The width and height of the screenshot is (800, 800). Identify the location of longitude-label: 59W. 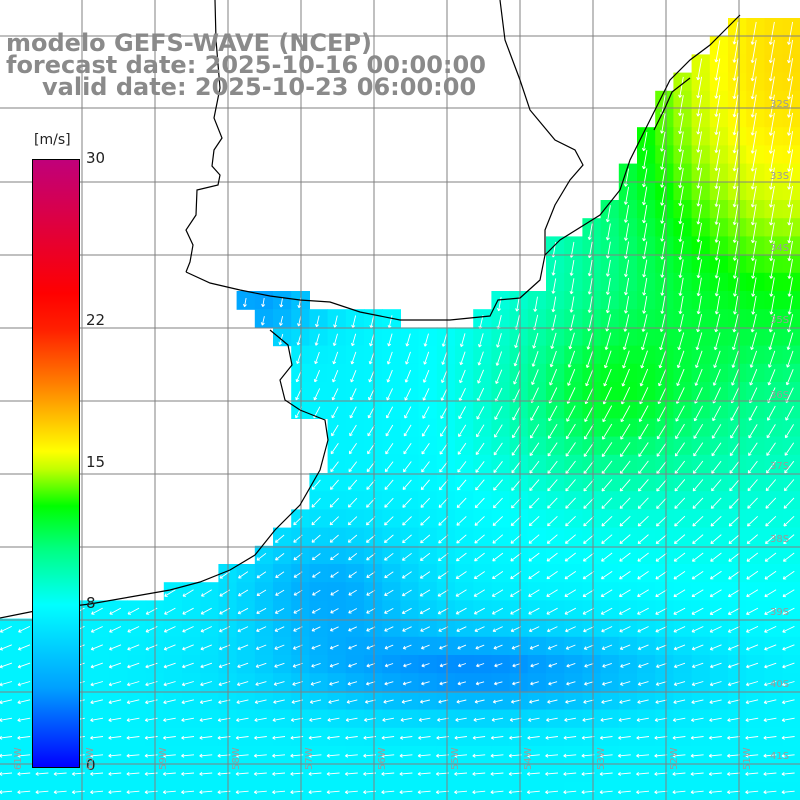
(163, 758).